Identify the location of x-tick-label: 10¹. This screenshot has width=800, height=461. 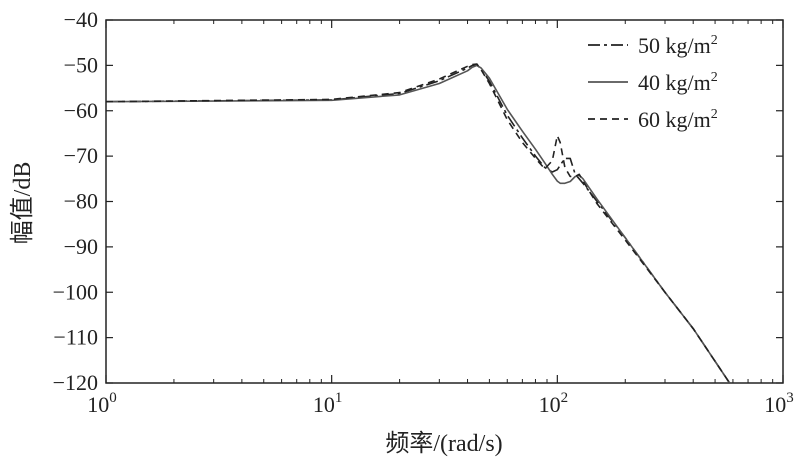
(328, 403).